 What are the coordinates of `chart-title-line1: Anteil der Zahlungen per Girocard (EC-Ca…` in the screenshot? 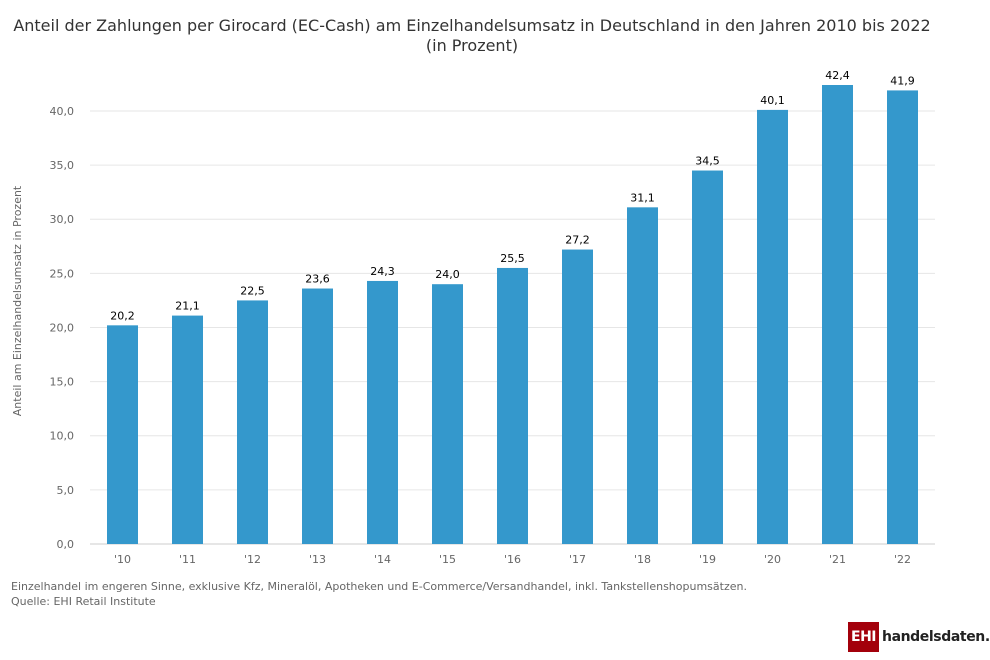 It's located at (472, 25).